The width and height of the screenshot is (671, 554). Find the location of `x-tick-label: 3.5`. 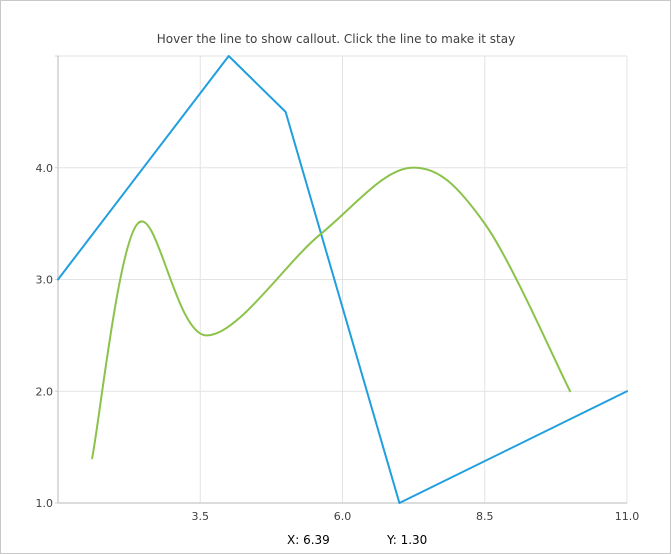

x-tick-label: 3.5 is located at coordinates (201, 516).